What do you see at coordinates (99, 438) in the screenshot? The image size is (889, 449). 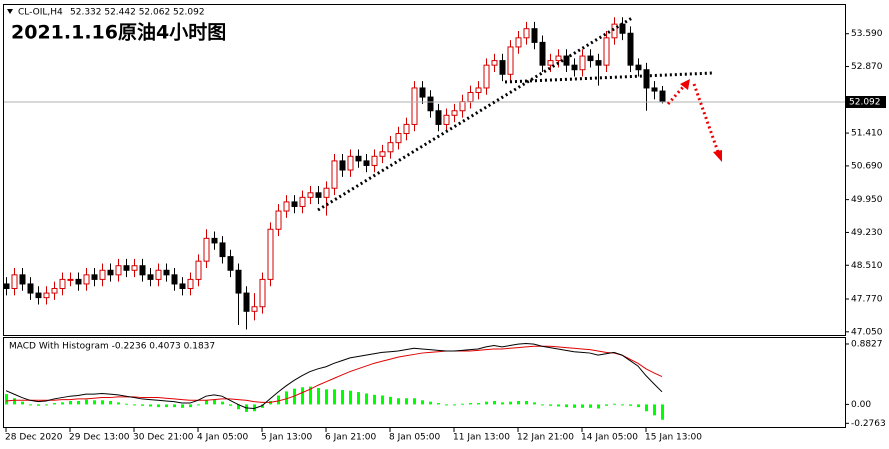 I see `x-tick-label: 29 Dec 13:00` at bounding box center [99, 438].